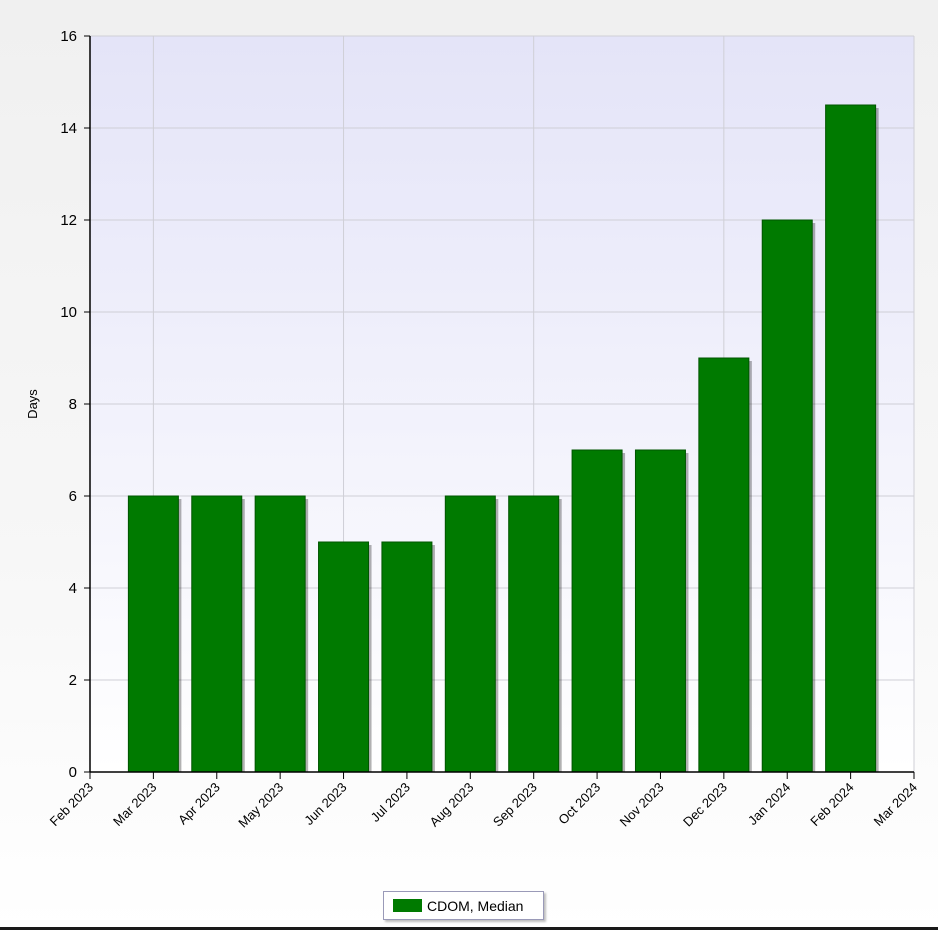  What do you see at coordinates (831, 804) in the screenshot?
I see `x-tick-label: Feb 2024` at bounding box center [831, 804].